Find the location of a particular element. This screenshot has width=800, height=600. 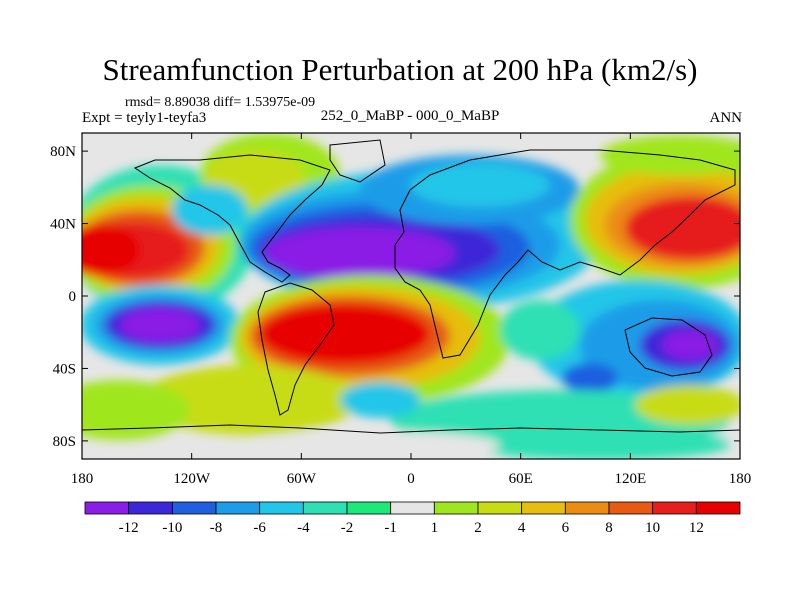

colorbar-label: 2 is located at coordinates (478, 528).